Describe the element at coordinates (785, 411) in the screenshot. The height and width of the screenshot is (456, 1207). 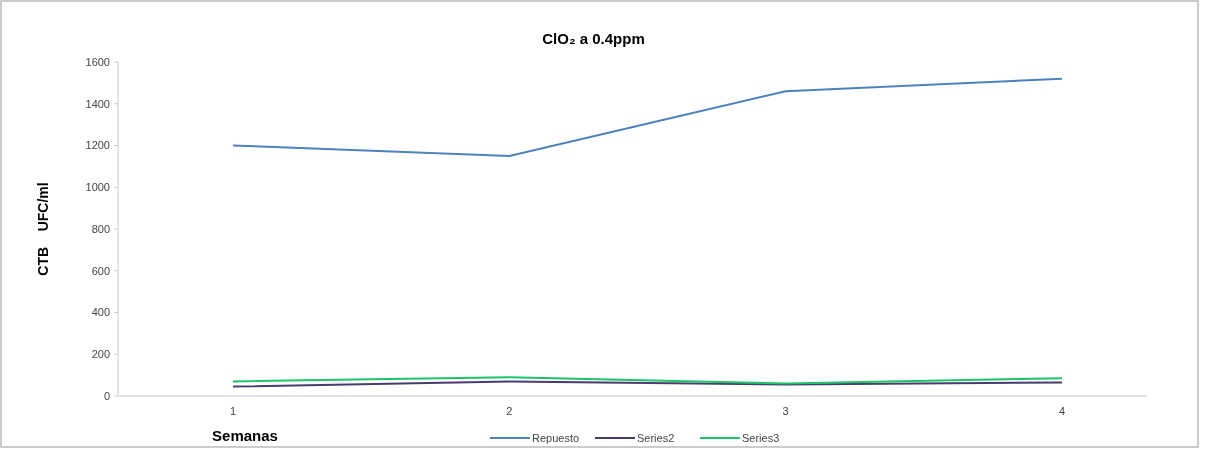
I see `x-tick-label: 3` at that location.